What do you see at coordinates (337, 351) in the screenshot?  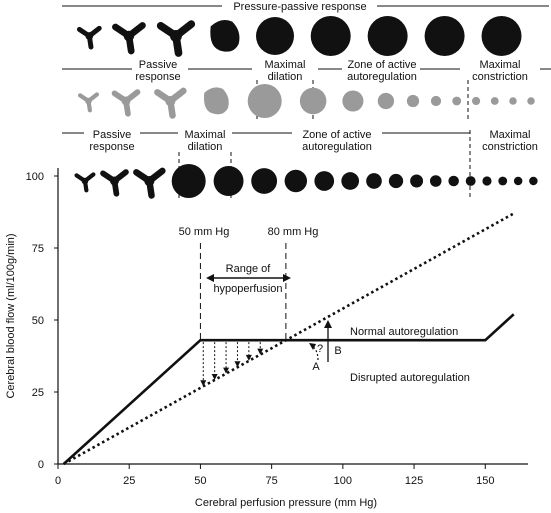 I see `point-b-label: B` at bounding box center [337, 351].